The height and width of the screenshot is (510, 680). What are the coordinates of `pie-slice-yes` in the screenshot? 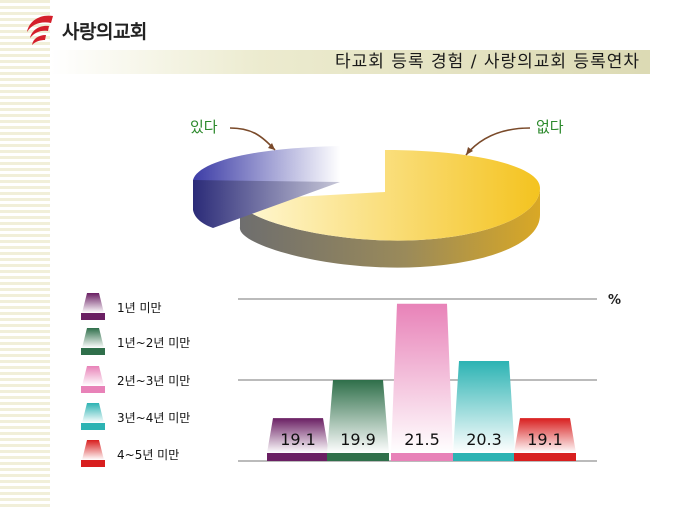 It's located at (266, 187).